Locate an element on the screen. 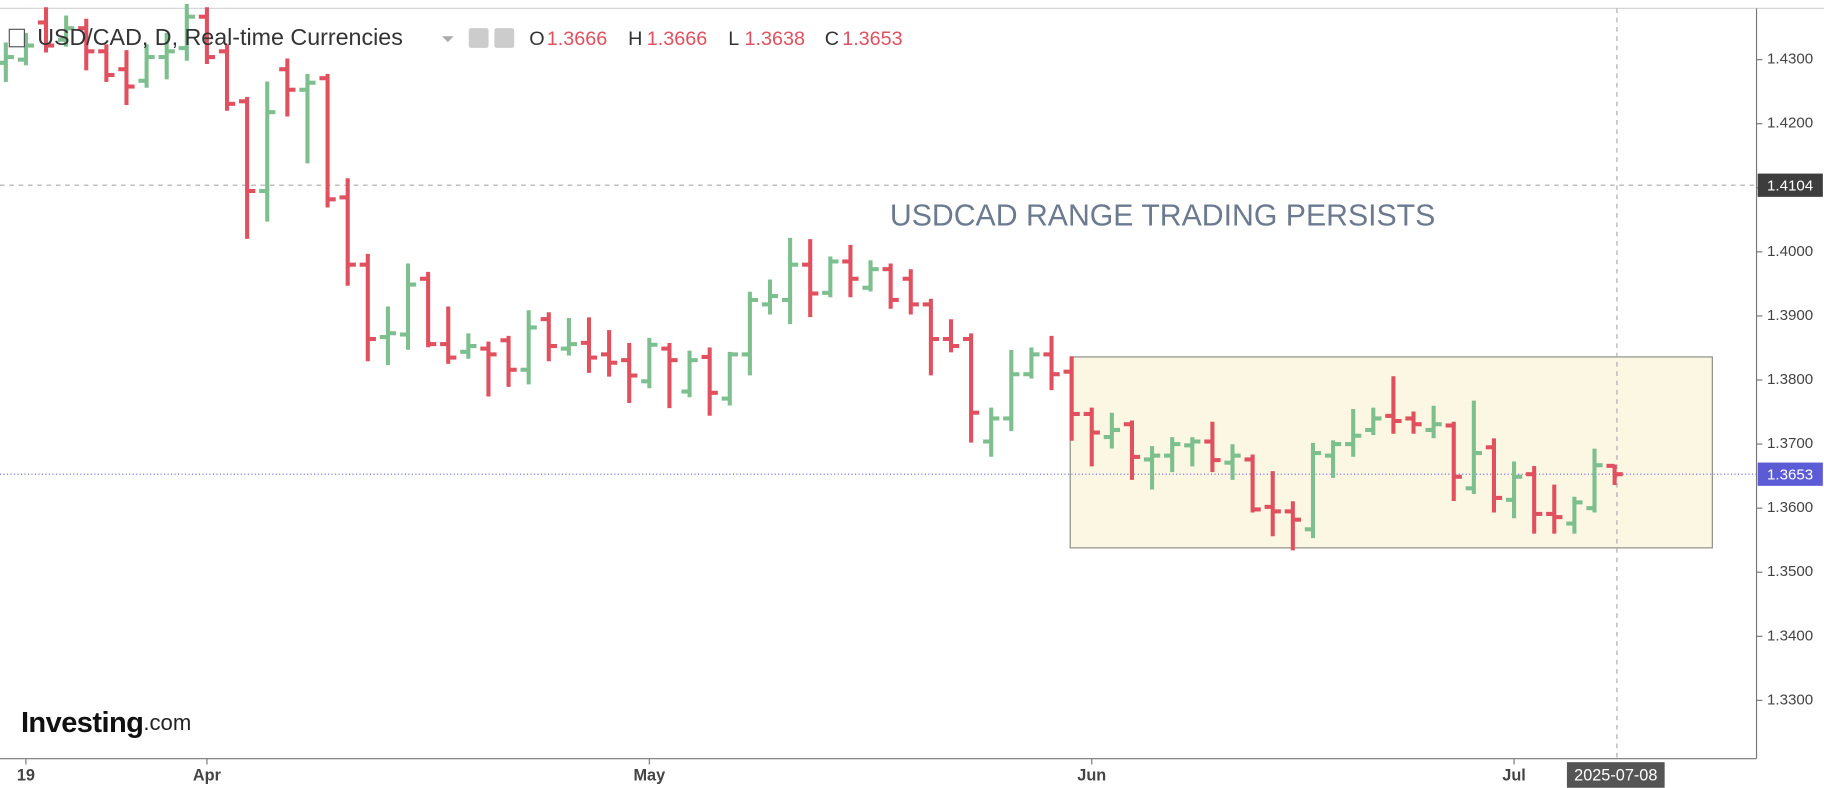  x-tick-label: May is located at coordinates (650, 775).